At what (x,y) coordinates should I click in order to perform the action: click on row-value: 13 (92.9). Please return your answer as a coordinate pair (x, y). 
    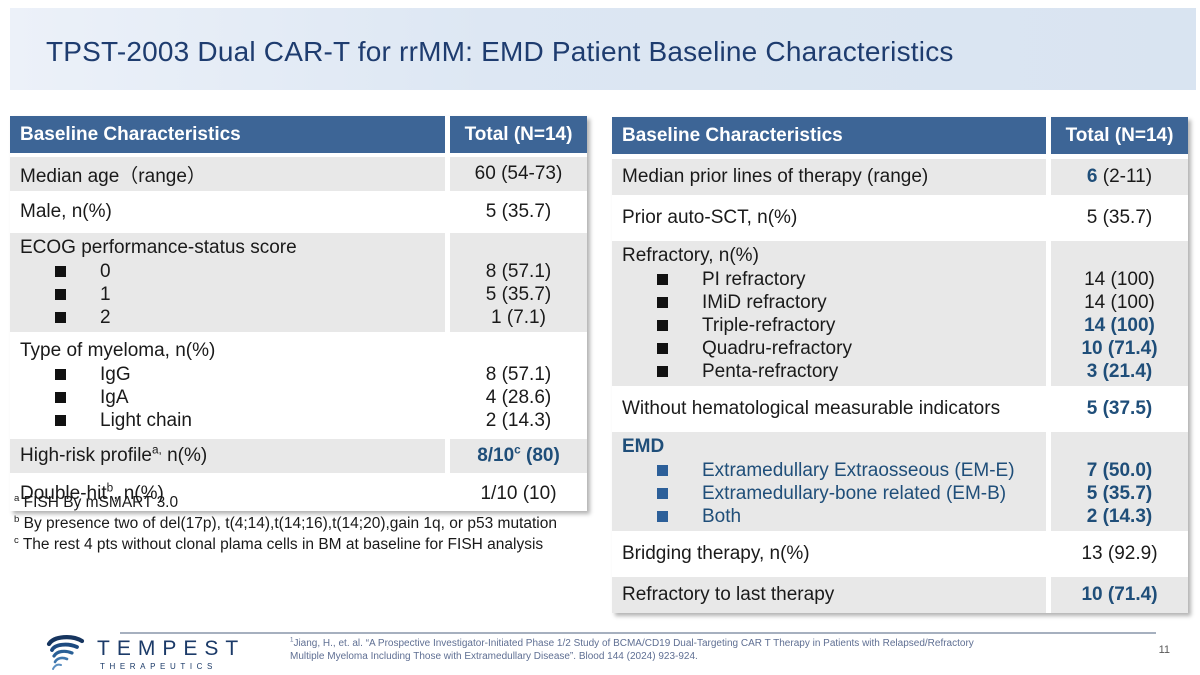
    Looking at the image, I should click on (1119, 554).